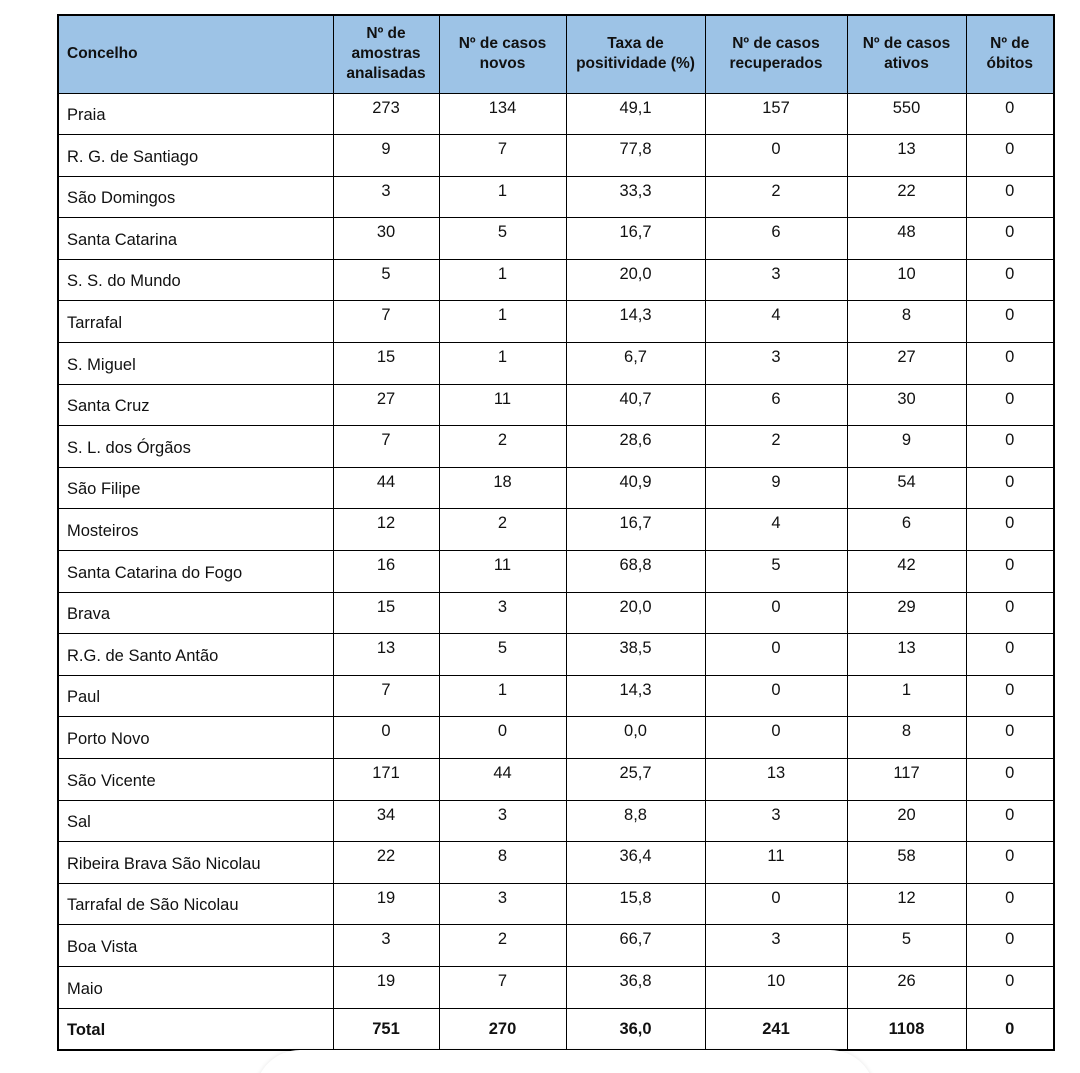 This screenshot has width=1080, height=1073. Describe the element at coordinates (195, 530) in the screenshot. I see `cell-concelho: Mosteiros` at that location.